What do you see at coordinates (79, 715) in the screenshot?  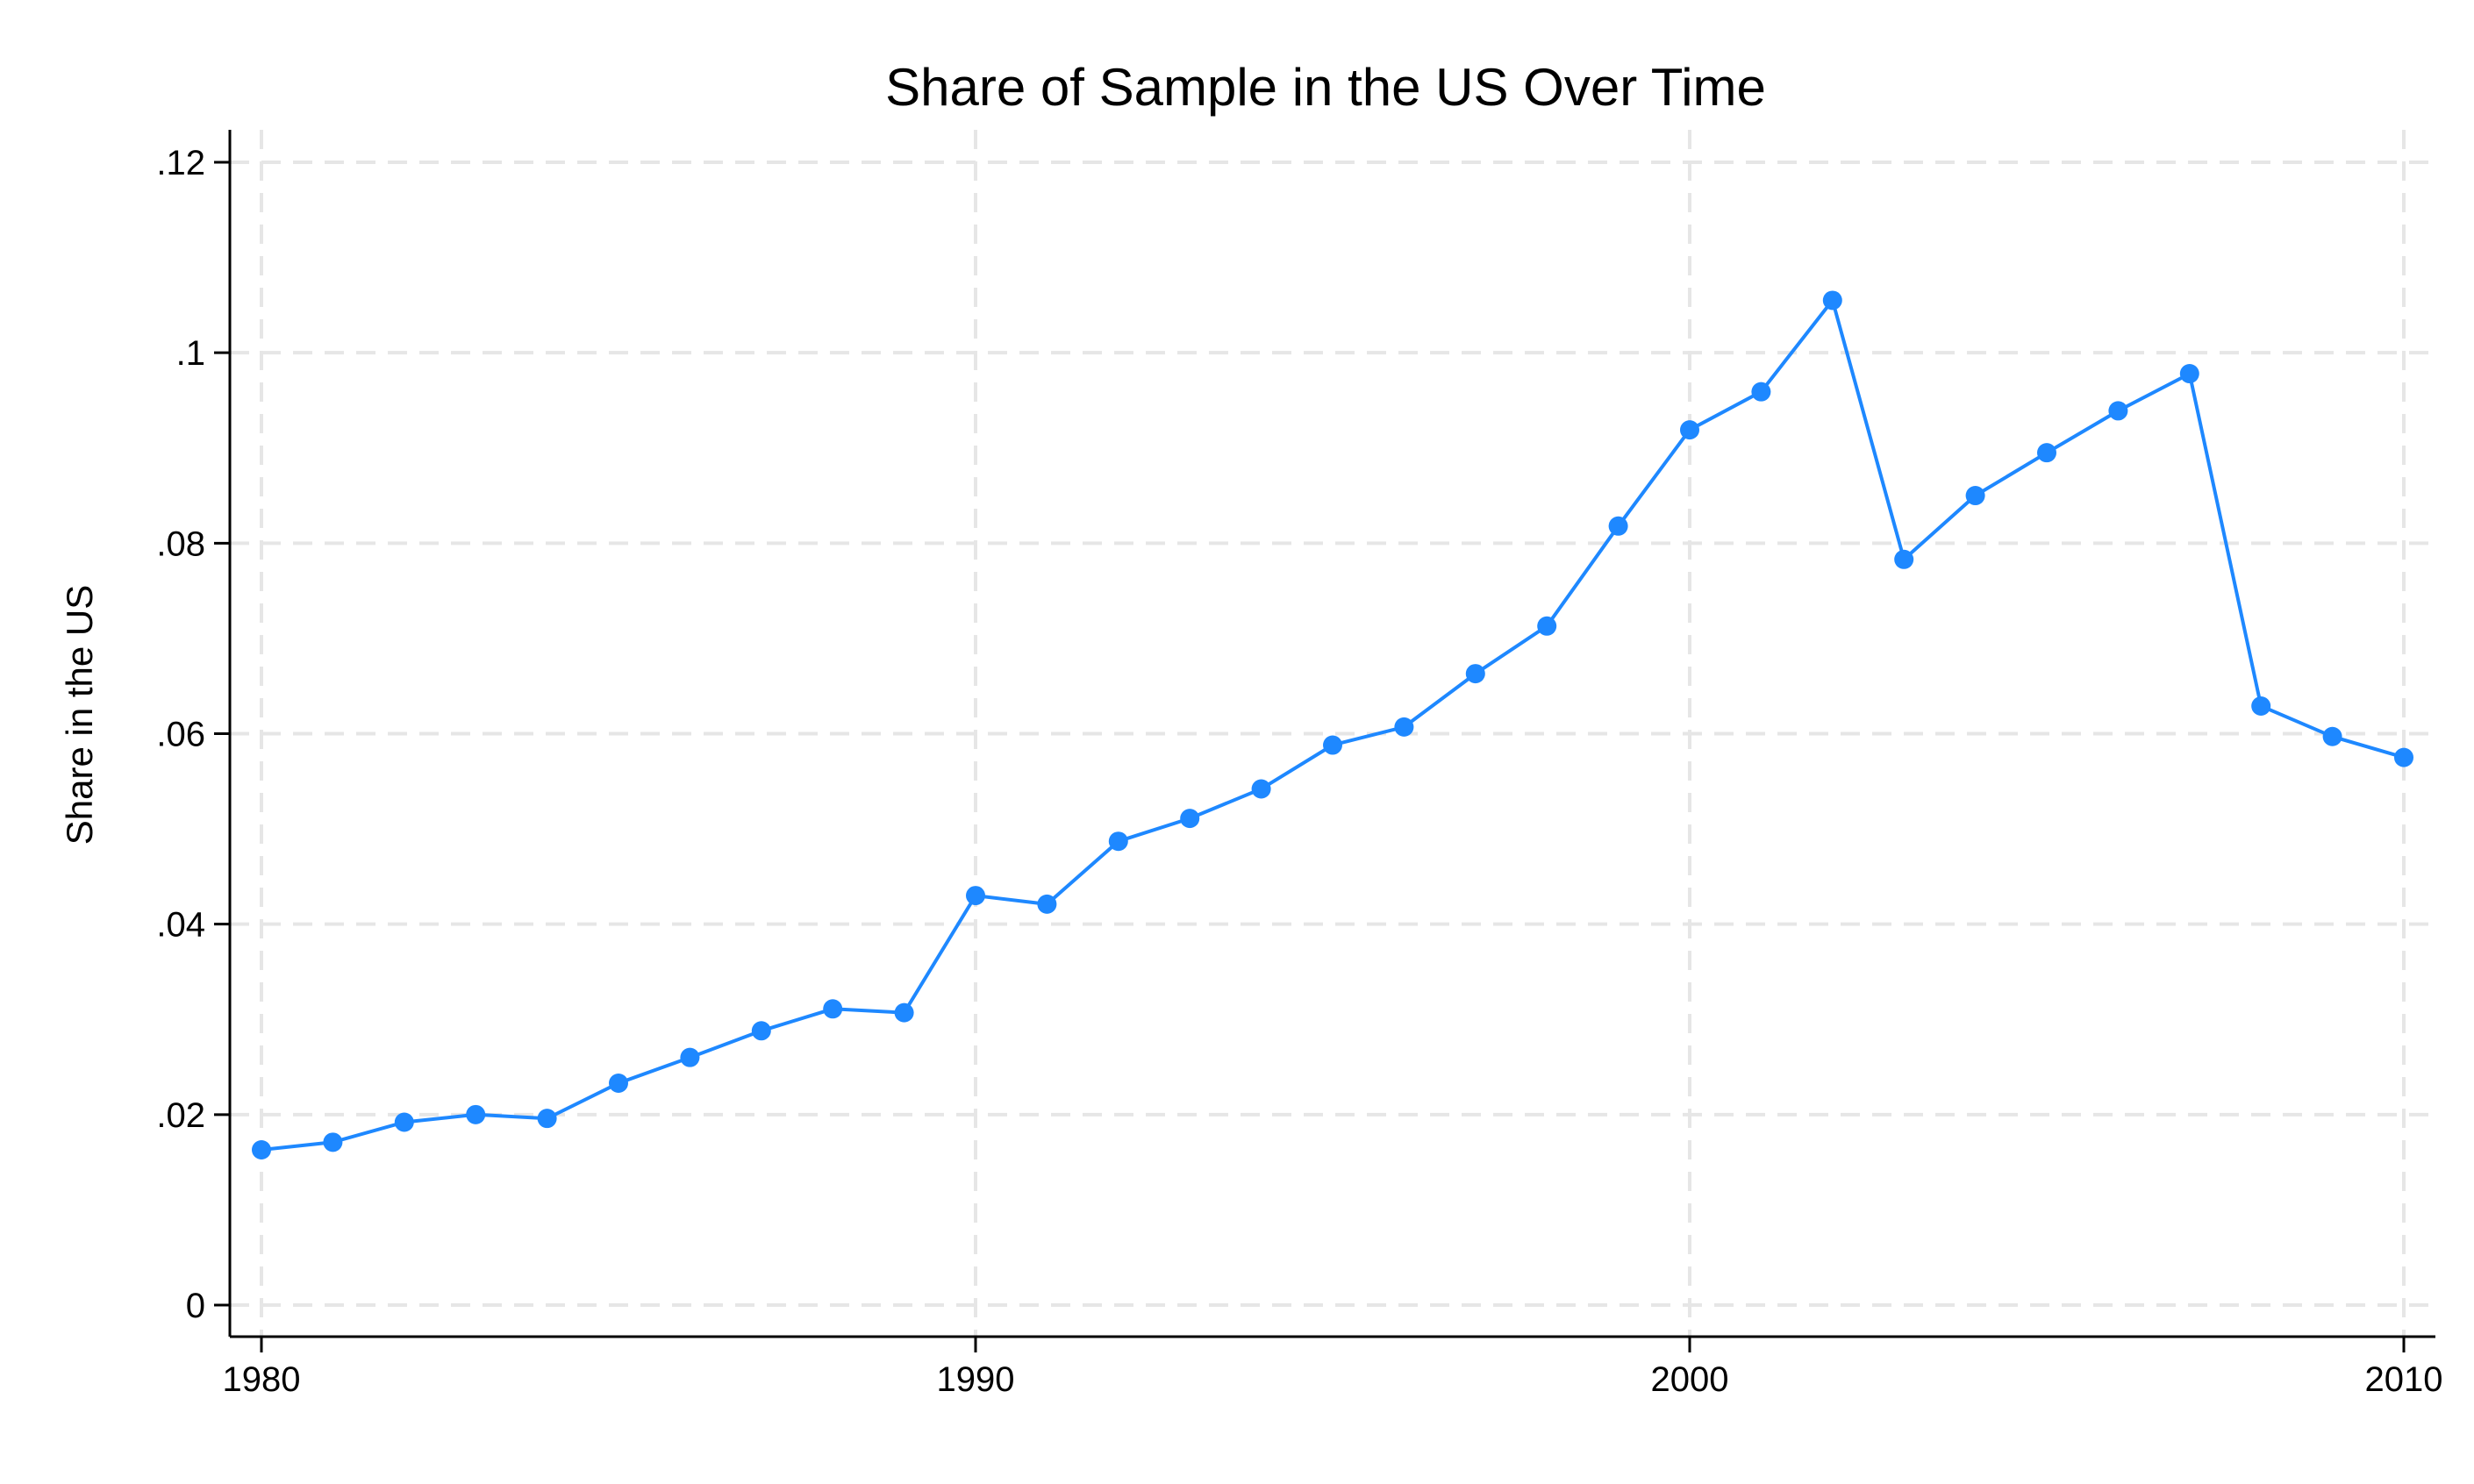 I see `y-axis-label: Share in the US` at bounding box center [79, 715].